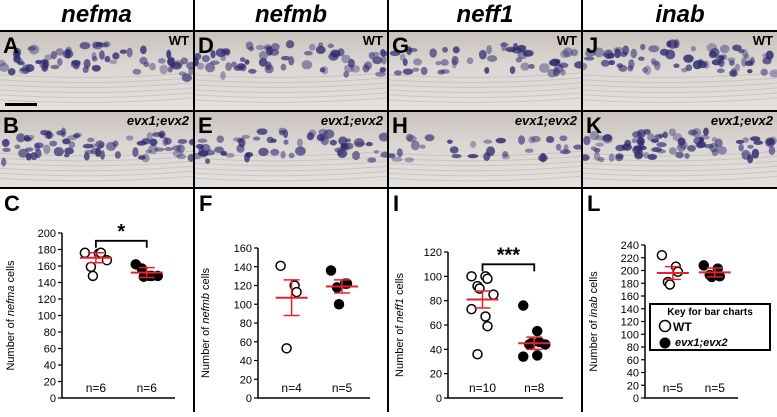 The height and width of the screenshot is (417, 777). I want to click on n-label: n=10, so click(482, 388).